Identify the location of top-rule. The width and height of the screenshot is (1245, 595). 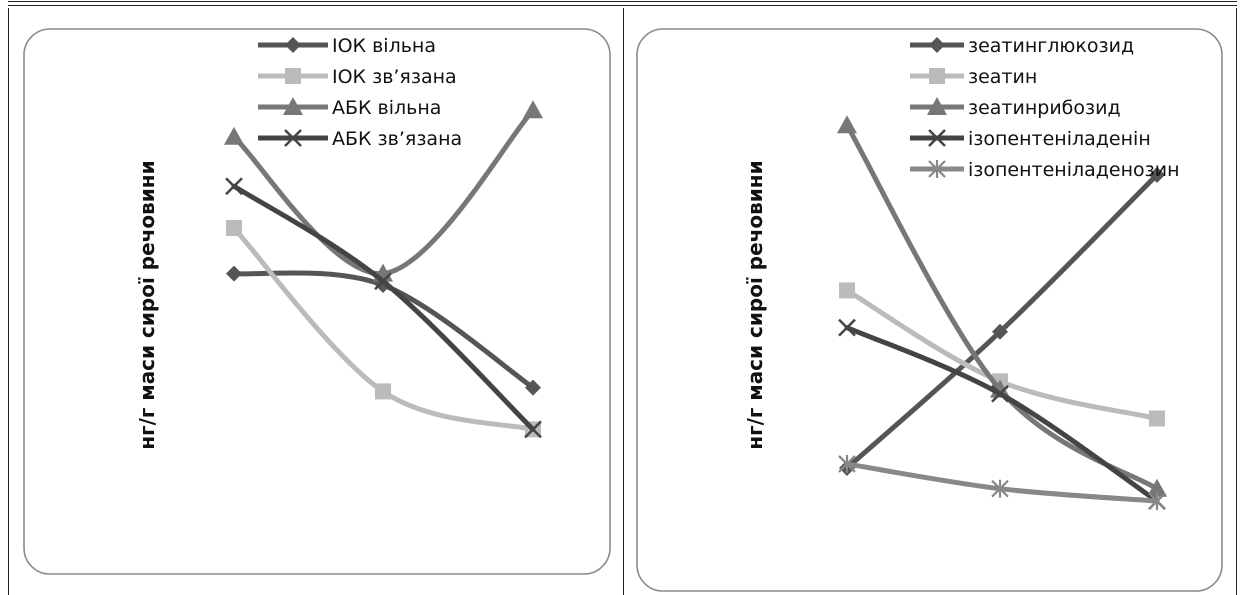
(622, 4).